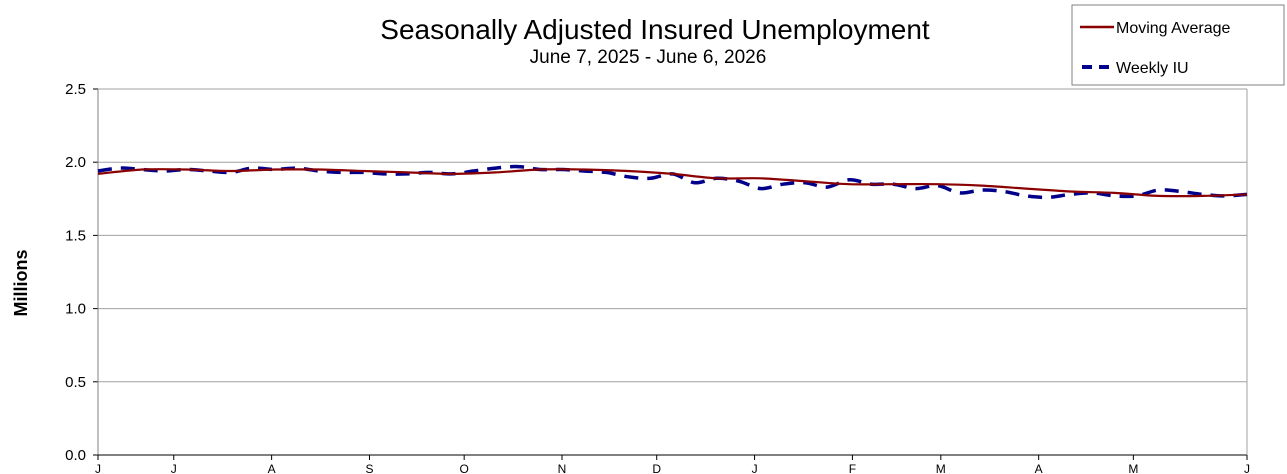 This screenshot has width=1287, height=474. Describe the element at coordinates (75, 382) in the screenshot. I see `y-tick-label: 0.5` at that location.